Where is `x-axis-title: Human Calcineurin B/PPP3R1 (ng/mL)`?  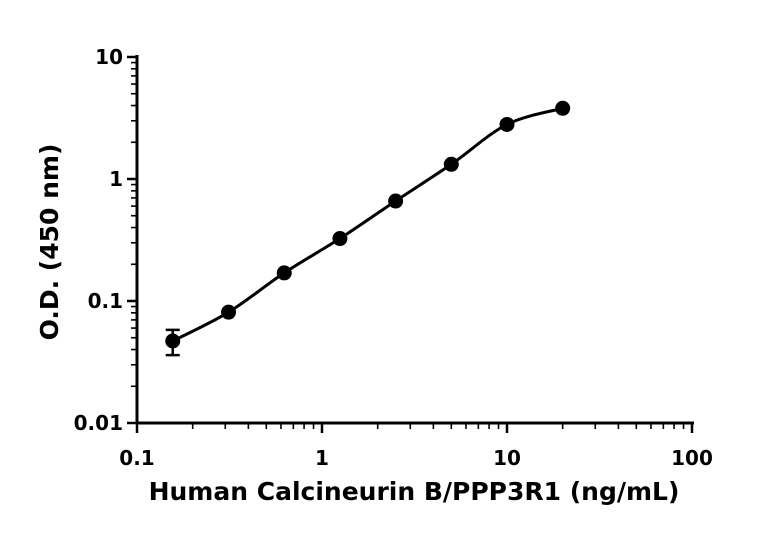 x-axis-title: Human Calcineurin B/PPP3R1 (ng/mL) is located at coordinates (414, 491).